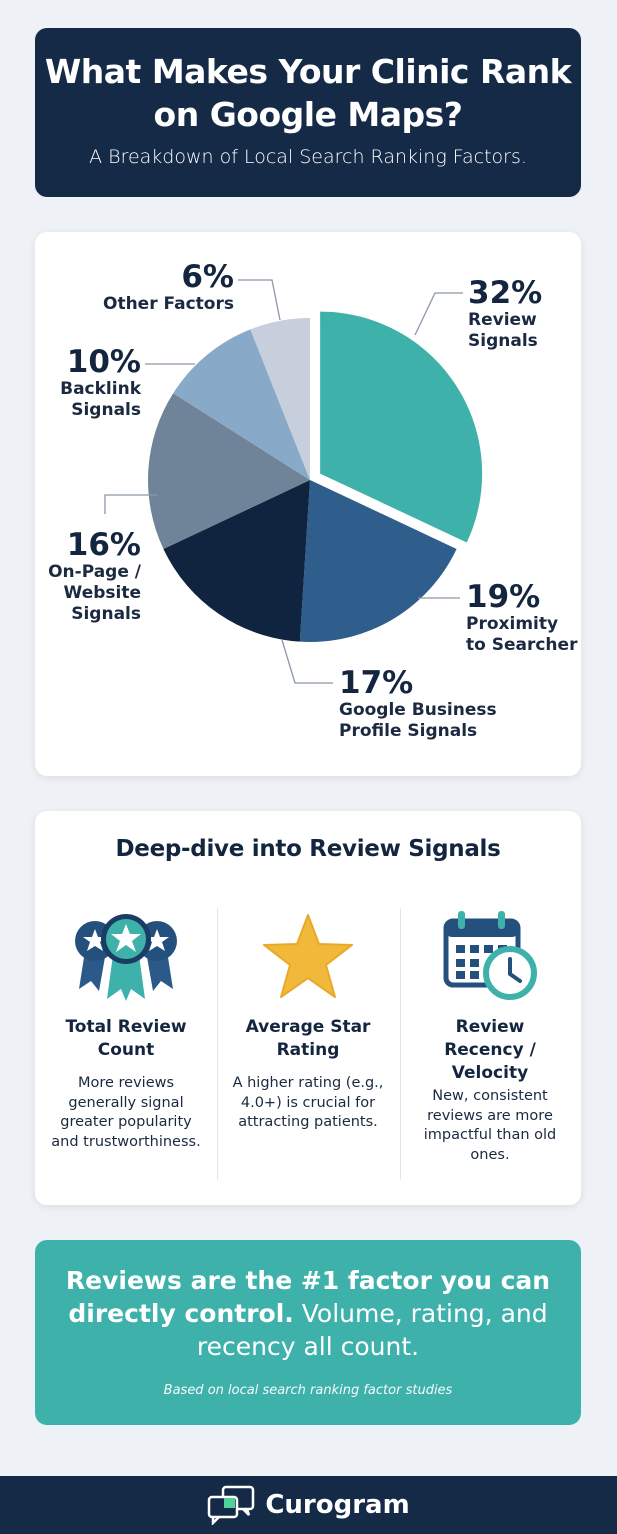  What do you see at coordinates (94, 593) in the screenshot?
I see `name-label: On-Page / Website Signals` at bounding box center [94, 593].